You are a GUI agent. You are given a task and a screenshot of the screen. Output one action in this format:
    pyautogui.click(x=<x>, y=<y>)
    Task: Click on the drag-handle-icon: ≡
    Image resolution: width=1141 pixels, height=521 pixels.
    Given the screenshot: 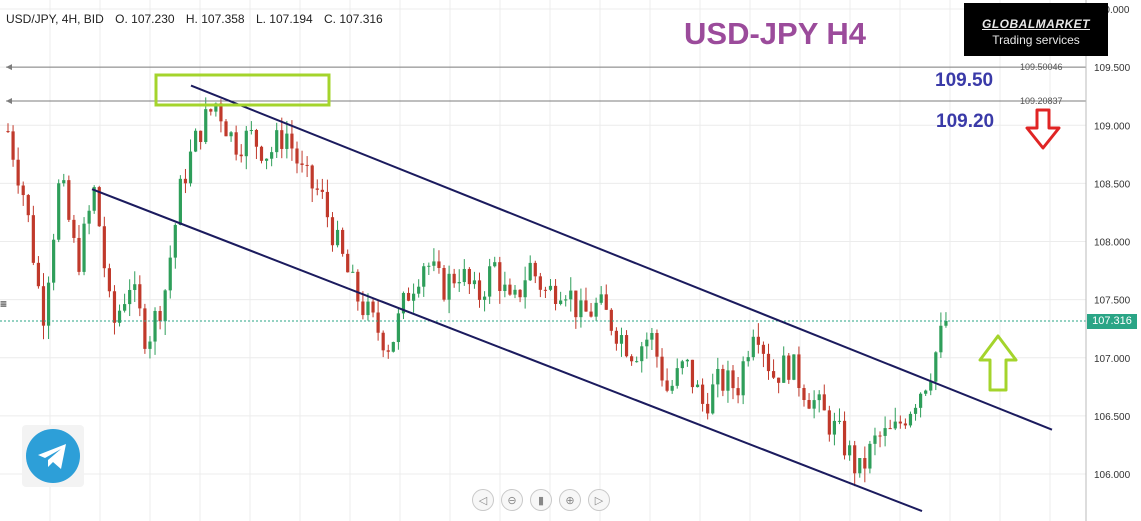 What is the action you would take?
    pyautogui.click(x=4, y=304)
    